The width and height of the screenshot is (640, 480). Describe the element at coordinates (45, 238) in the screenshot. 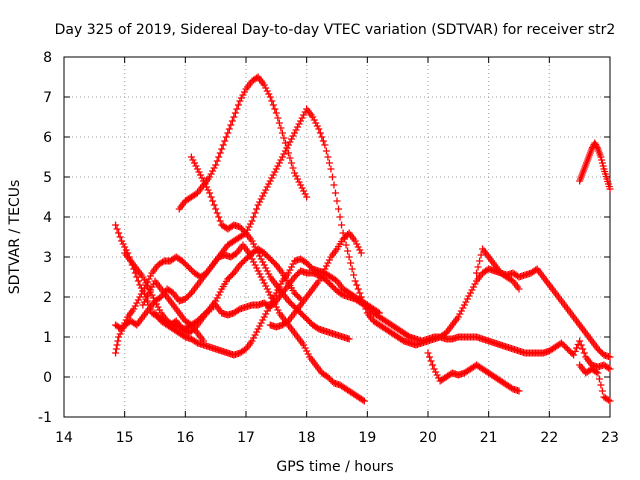

I see `y-axis-tick-labels: -1 0 1 2 3 4 5 6 7 8` at that location.